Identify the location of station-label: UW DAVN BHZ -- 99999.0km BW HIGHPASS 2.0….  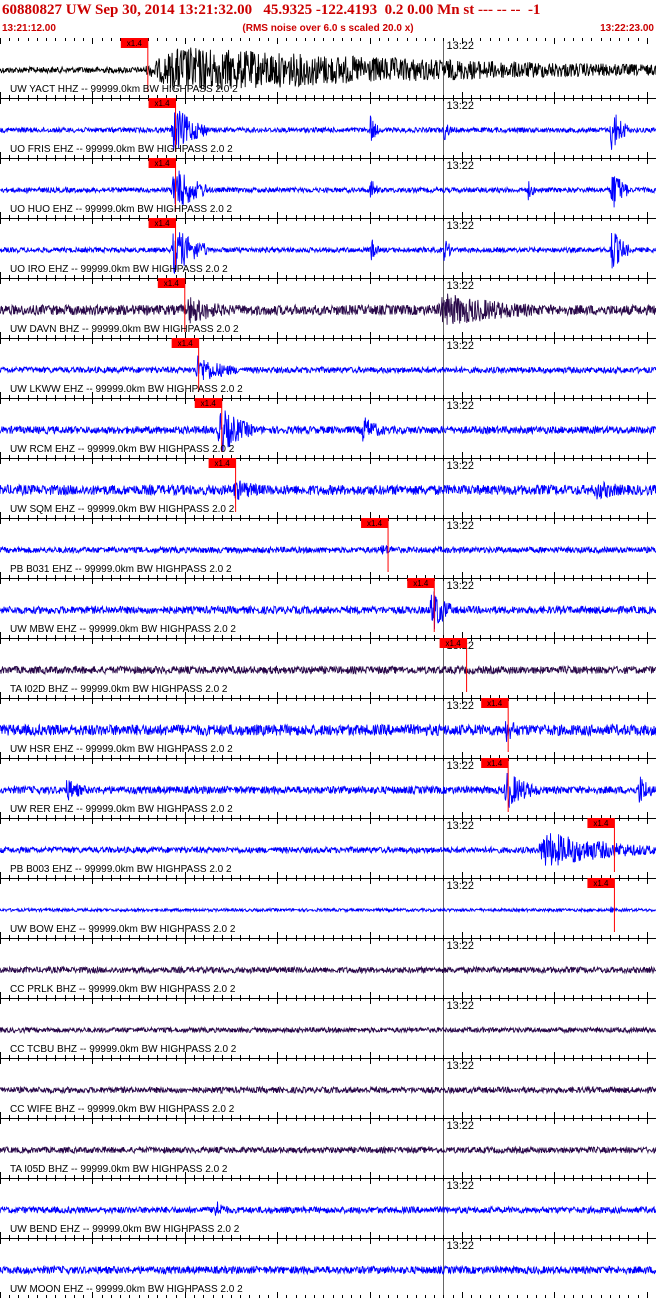
(124, 329).